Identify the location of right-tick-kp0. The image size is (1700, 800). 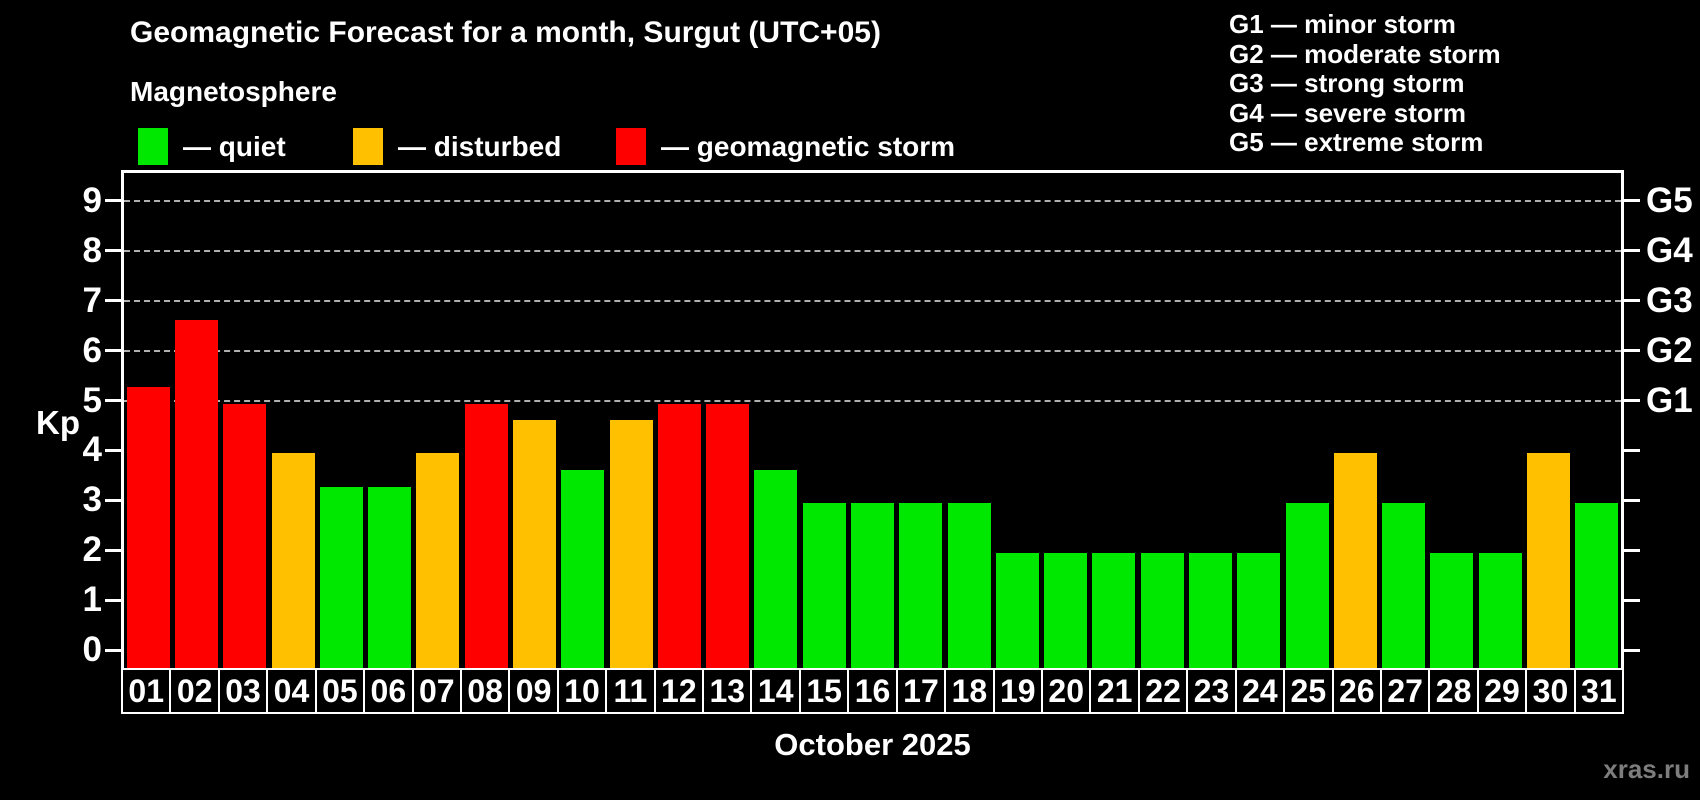
(1632, 650).